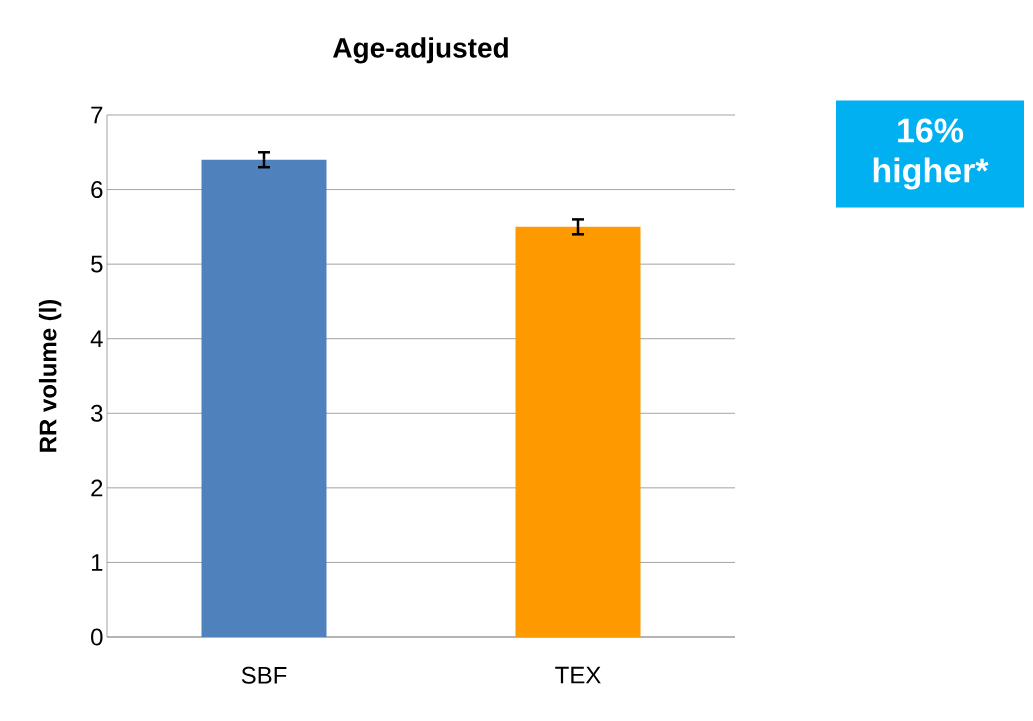 The height and width of the screenshot is (721, 1033). What do you see at coordinates (97, 637) in the screenshot?
I see `y-tick-label: 0` at bounding box center [97, 637].